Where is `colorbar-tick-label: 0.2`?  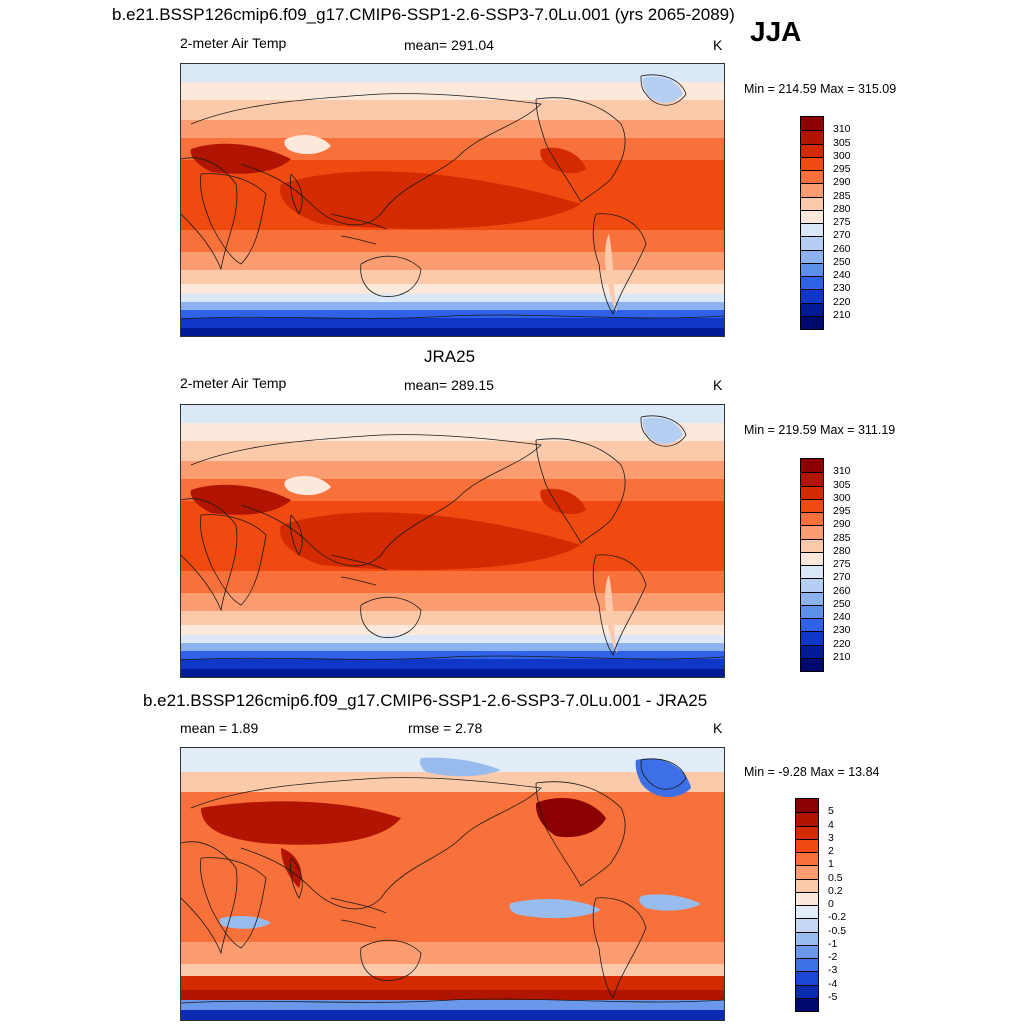
colorbar-tick-label: 0.2 is located at coordinates (835, 890).